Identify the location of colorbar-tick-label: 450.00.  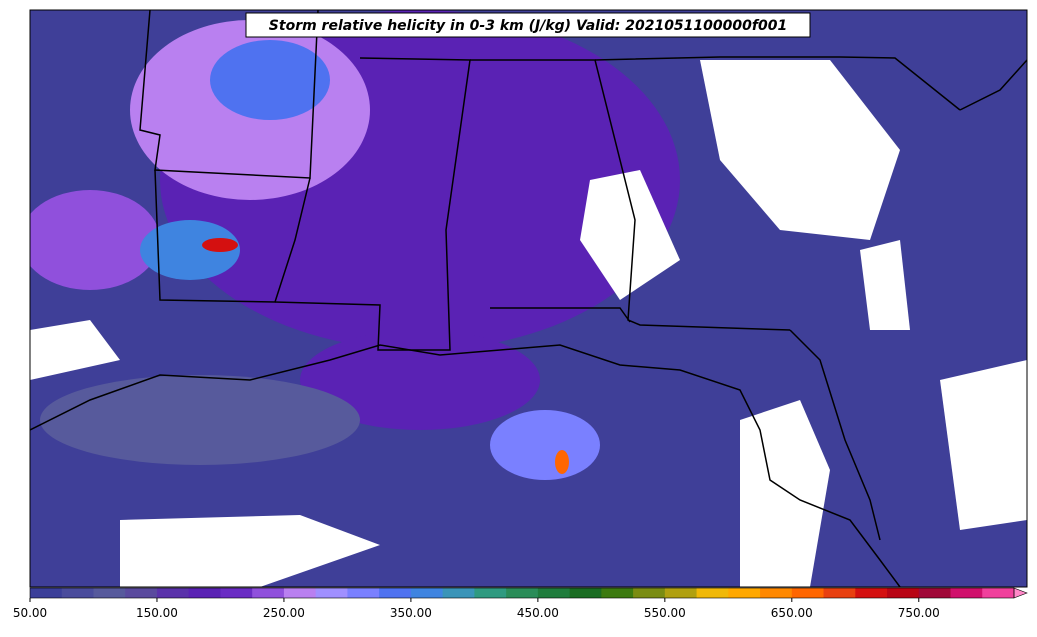
(538, 613).